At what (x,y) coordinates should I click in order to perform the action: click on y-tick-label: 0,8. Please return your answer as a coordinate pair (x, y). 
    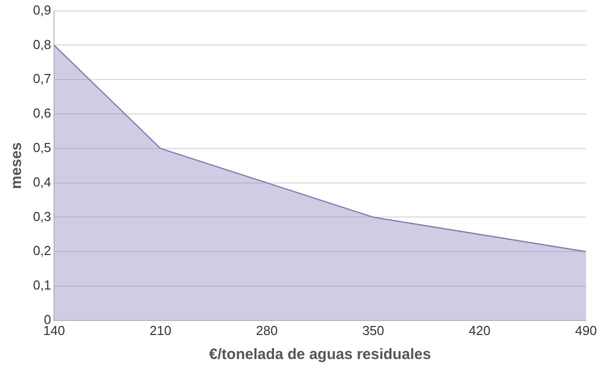
    Looking at the image, I should click on (42, 44).